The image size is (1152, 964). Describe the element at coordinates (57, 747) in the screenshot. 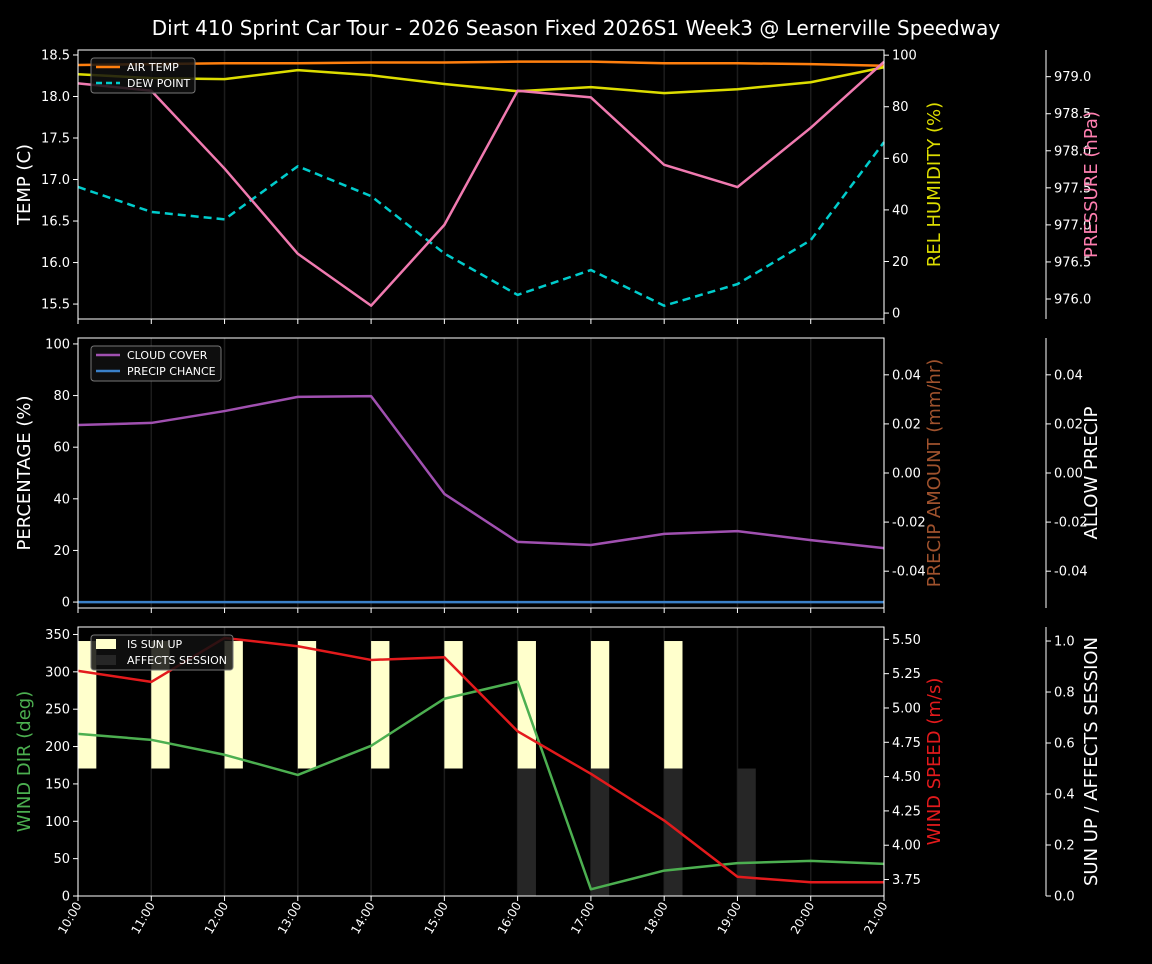

I see `y-tick-label: 200` at that location.